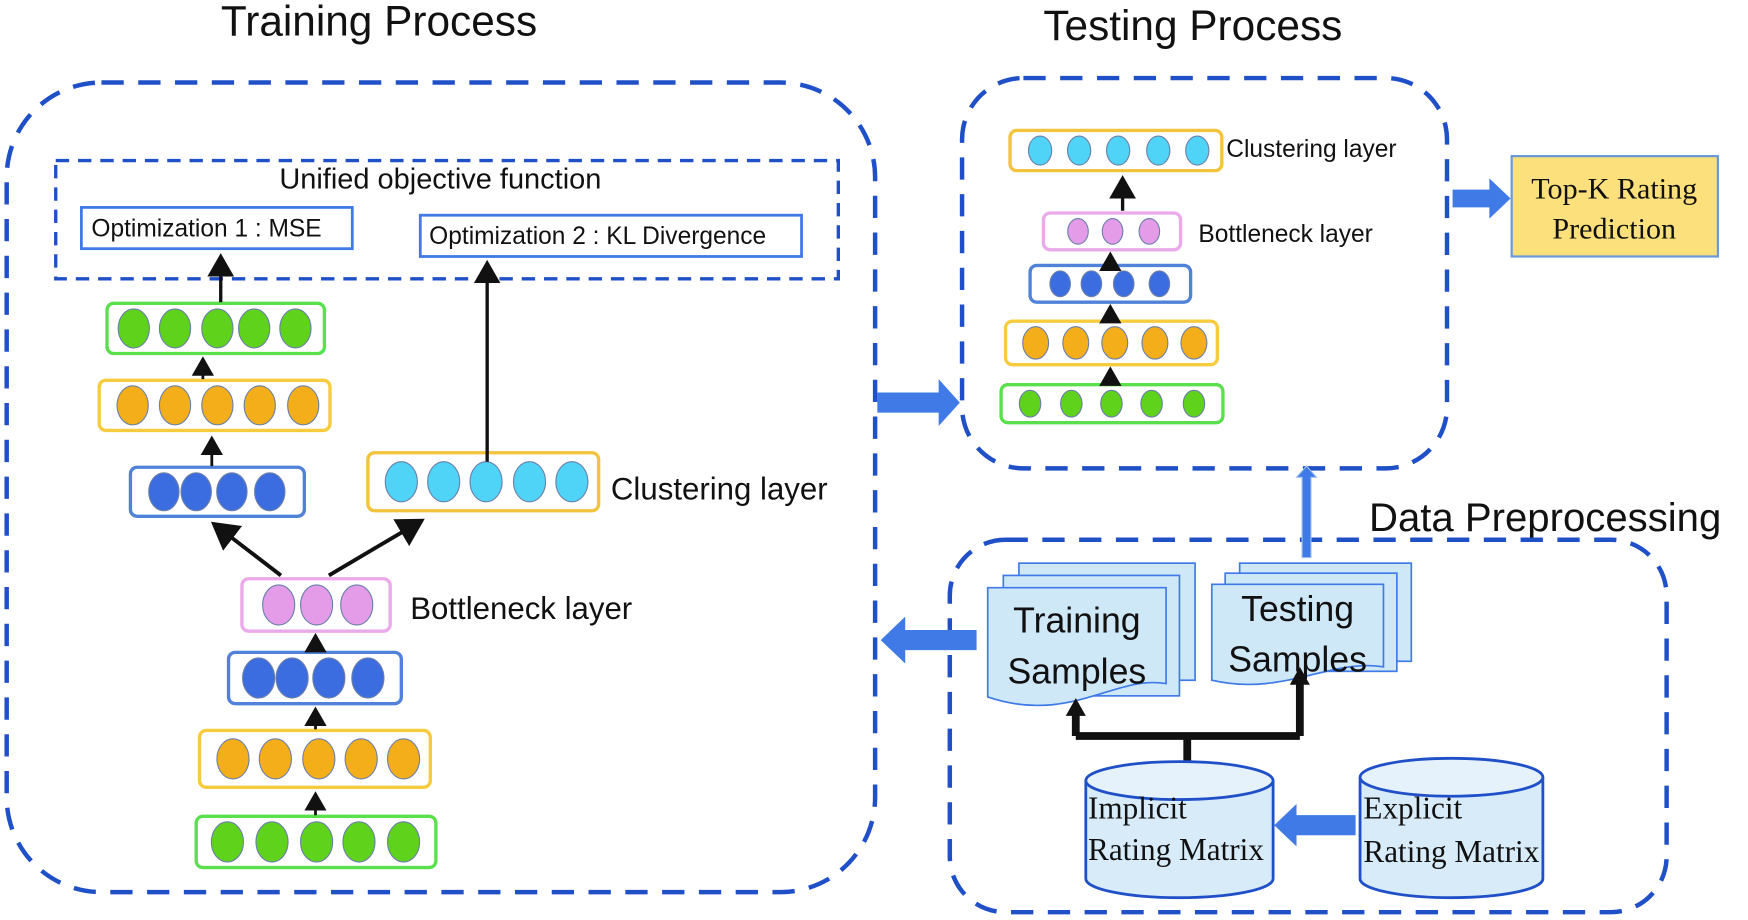 The image size is (1748, 920). What do you see at coordinates (1614, 188) in the screenshot?
I see `topk-line-1: Top-K Rating` at bounding box center [1614, 188].